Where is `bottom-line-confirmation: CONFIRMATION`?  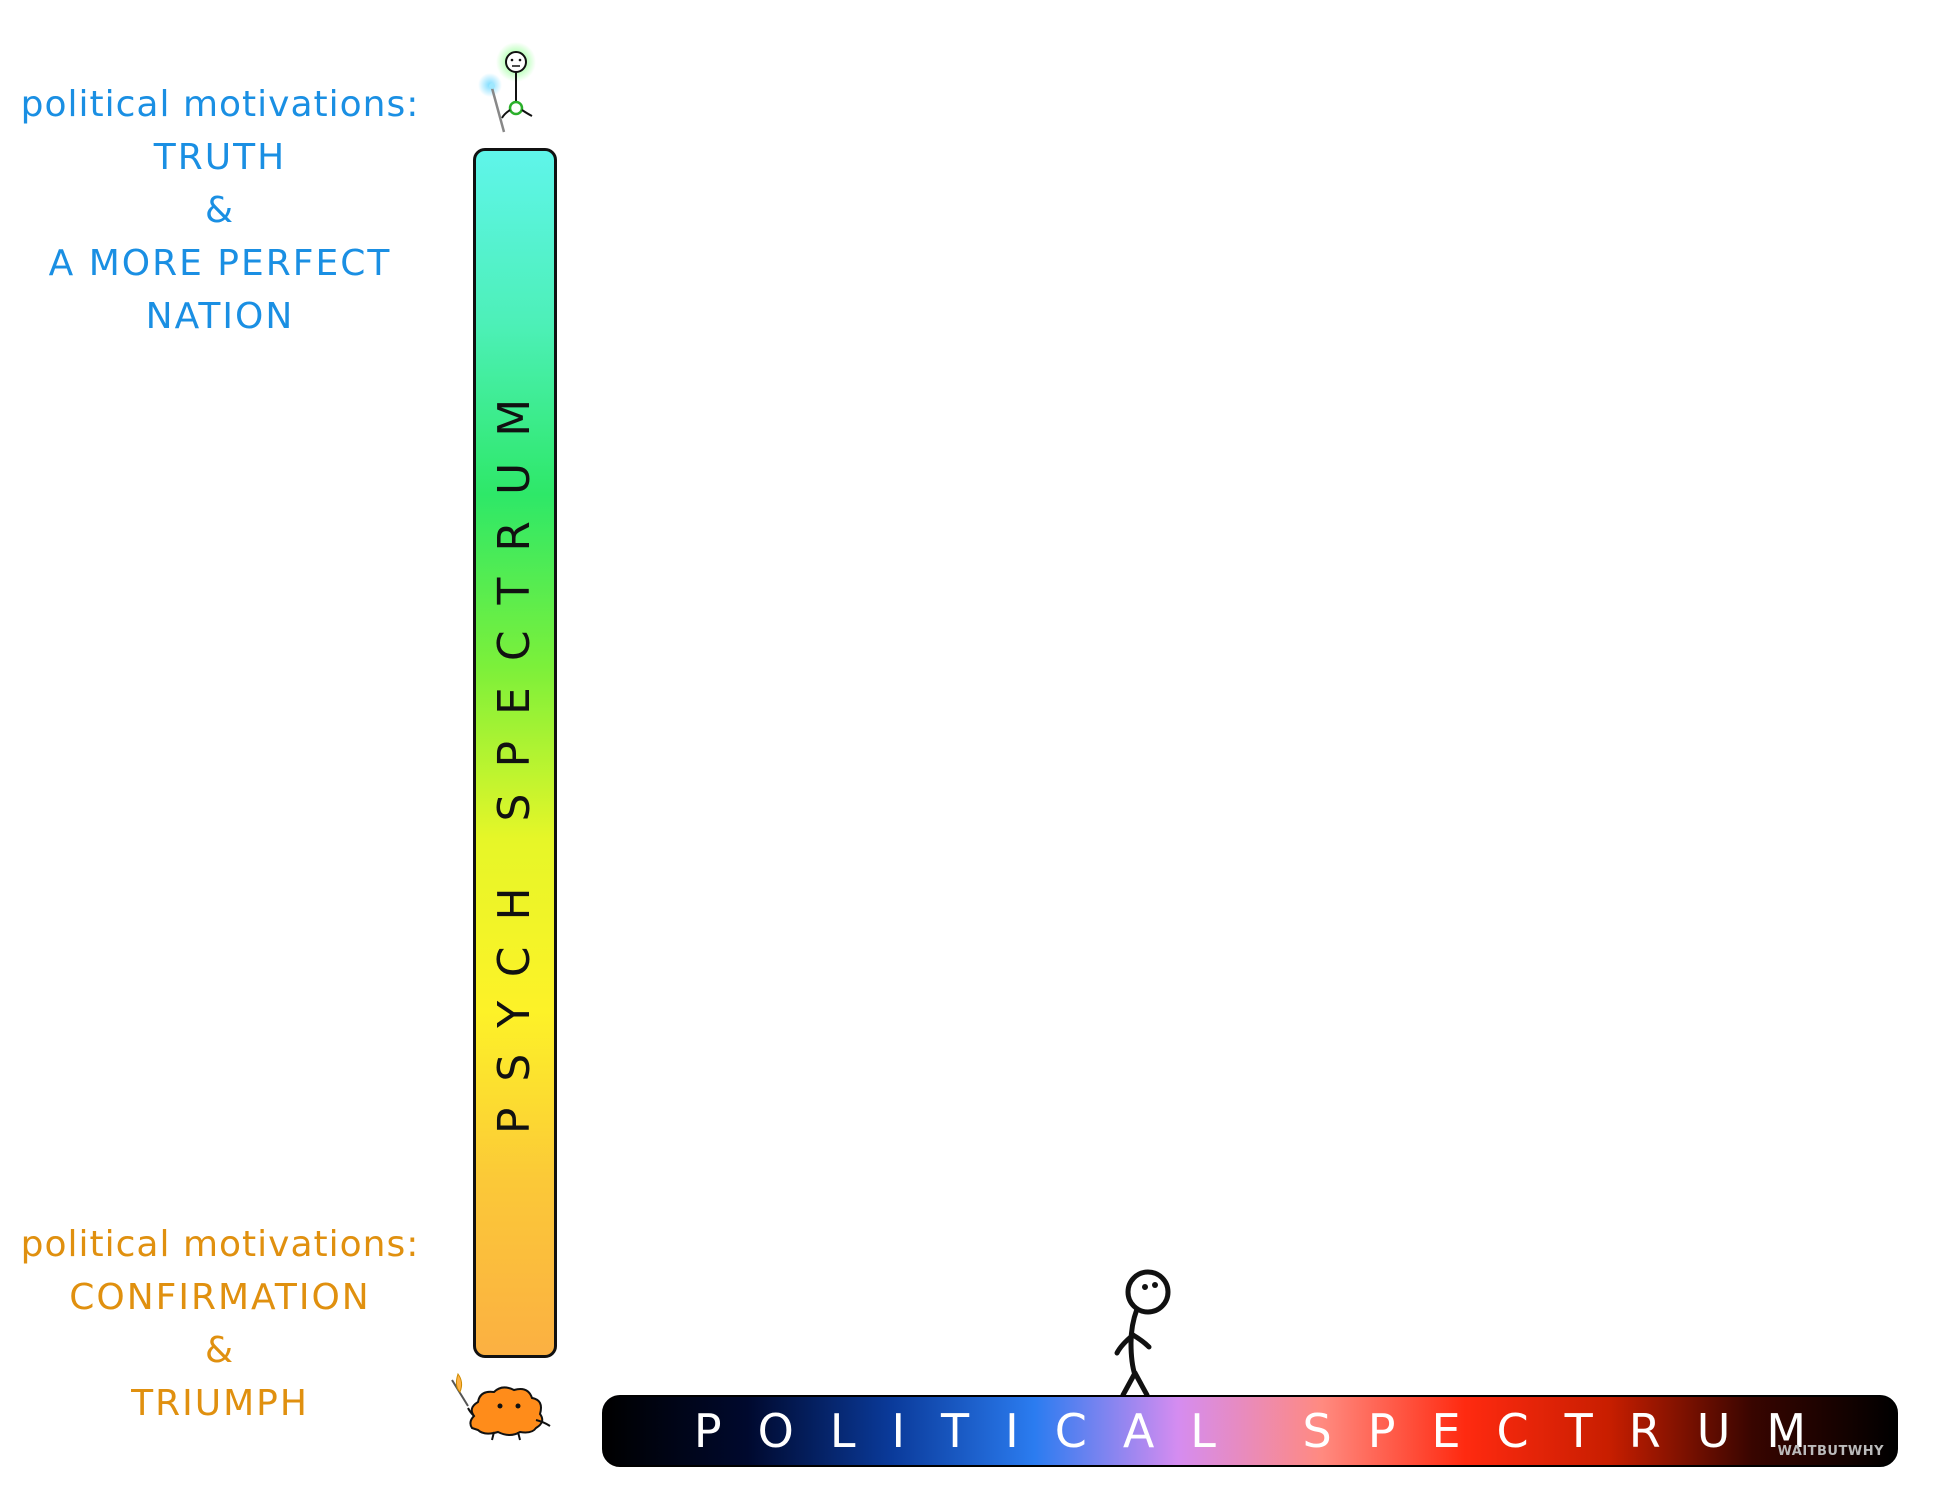 bottom-line-confirmation: CONFIRMATION is located at coordinates (220, 1297).